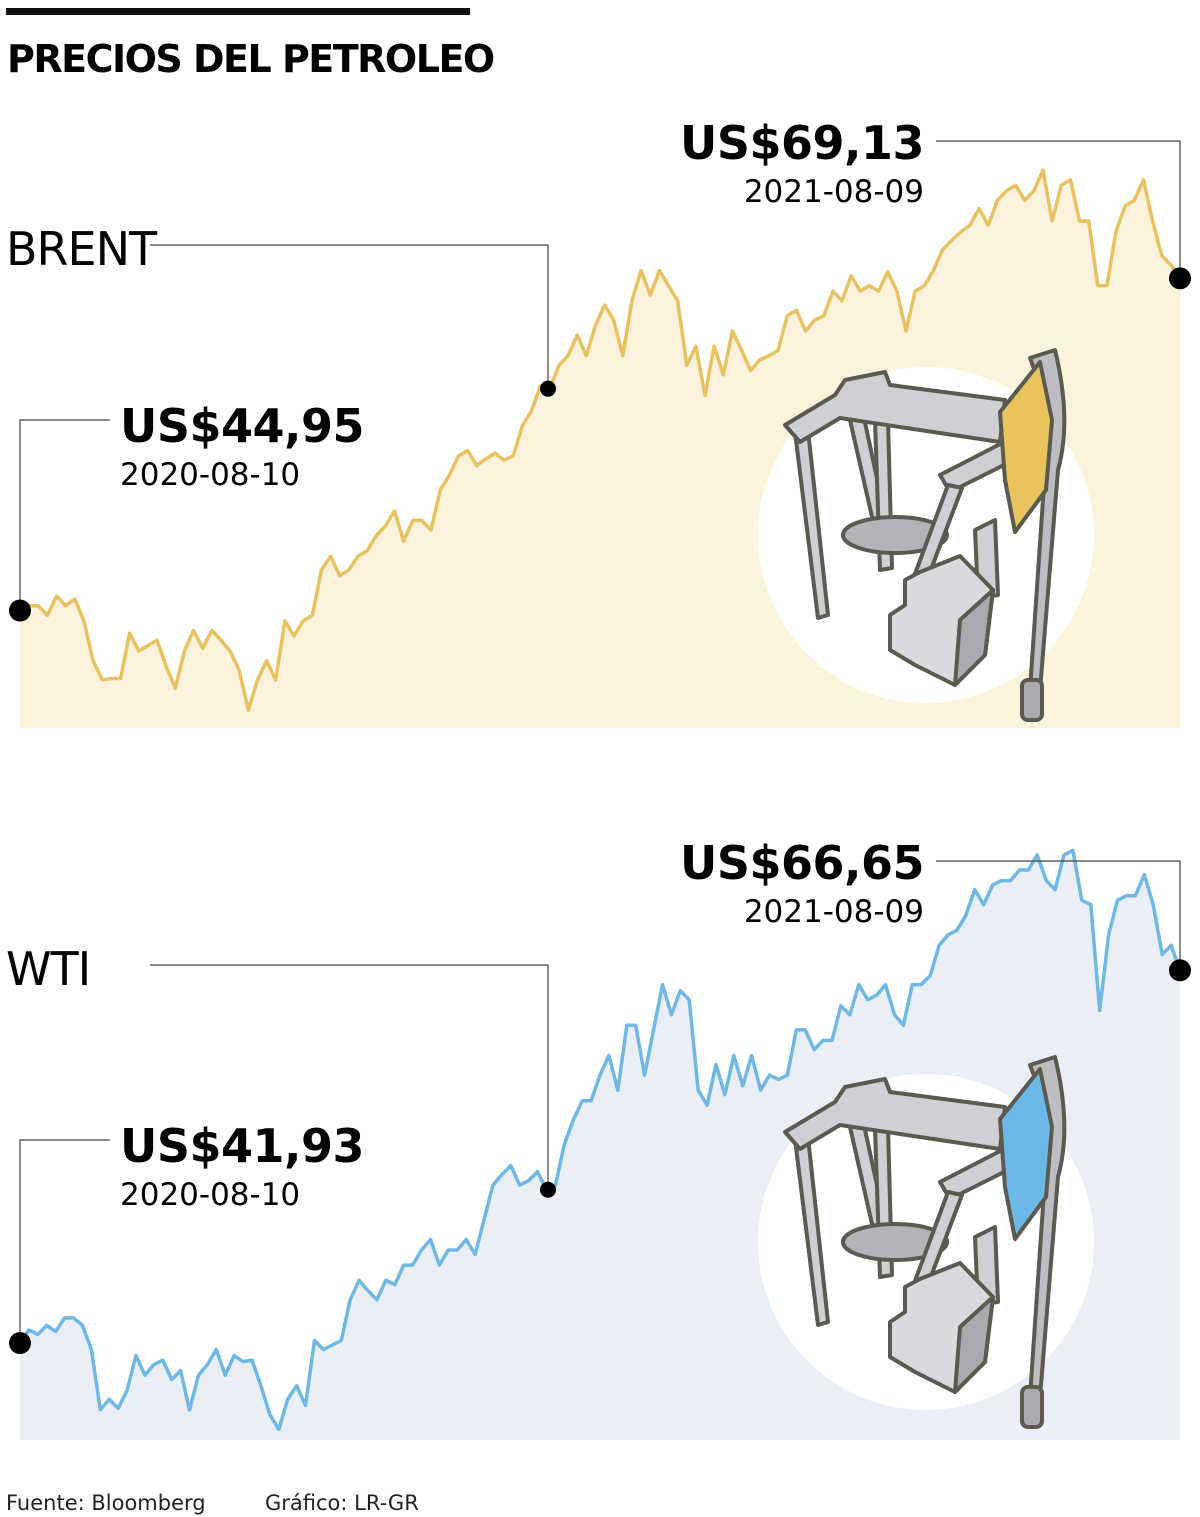 The height and width of the screenshot is (1517, 1200). I want to click on start-value-label: US$41,93, so click(242, 1146).